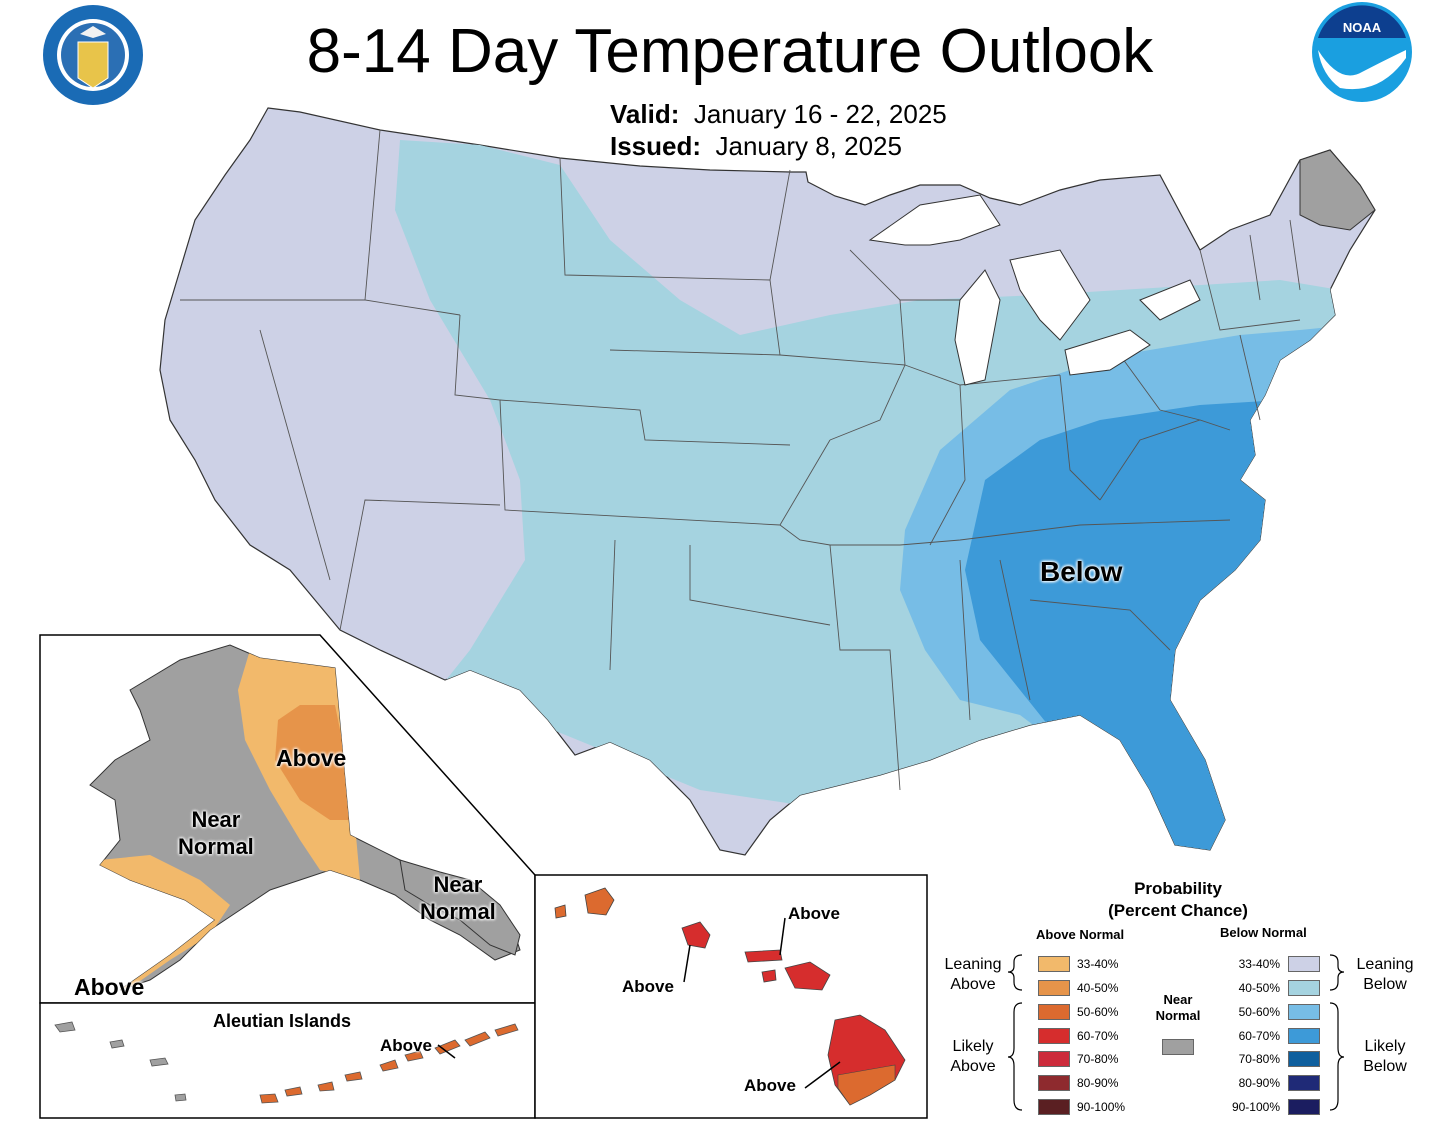 This screenshot has width=1456, height=1125. I want to click on hawaii-inset, so click(731, 996).